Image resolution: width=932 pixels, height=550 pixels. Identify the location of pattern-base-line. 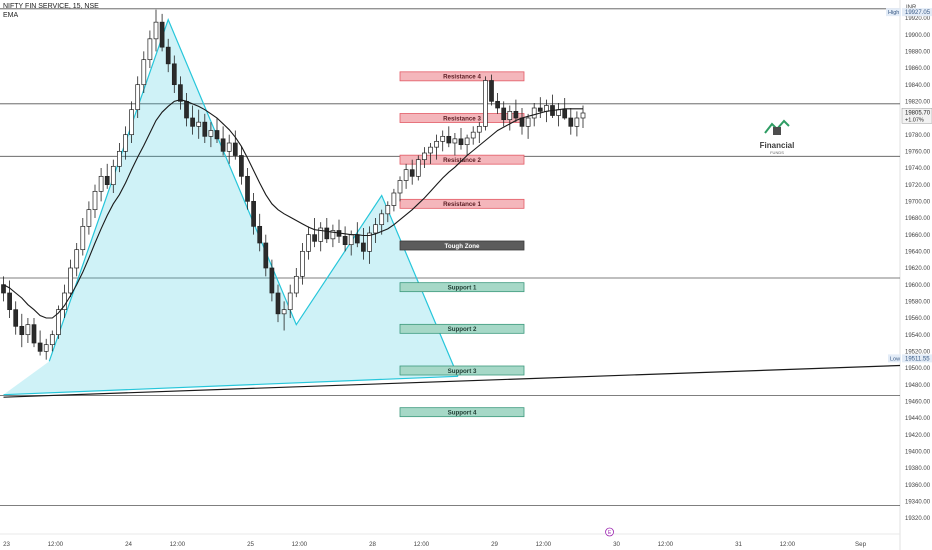
(230, 385).